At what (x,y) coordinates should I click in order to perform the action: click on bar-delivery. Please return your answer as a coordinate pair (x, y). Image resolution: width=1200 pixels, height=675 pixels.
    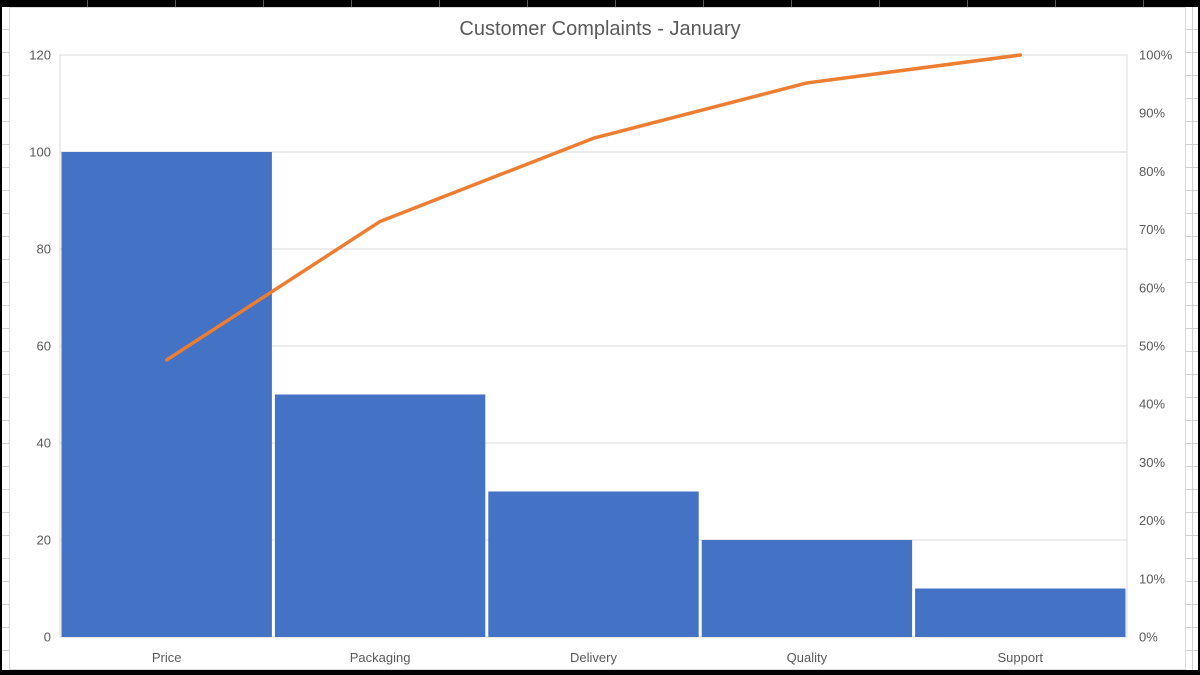
    Looking at the image, I should click on (593, 564).